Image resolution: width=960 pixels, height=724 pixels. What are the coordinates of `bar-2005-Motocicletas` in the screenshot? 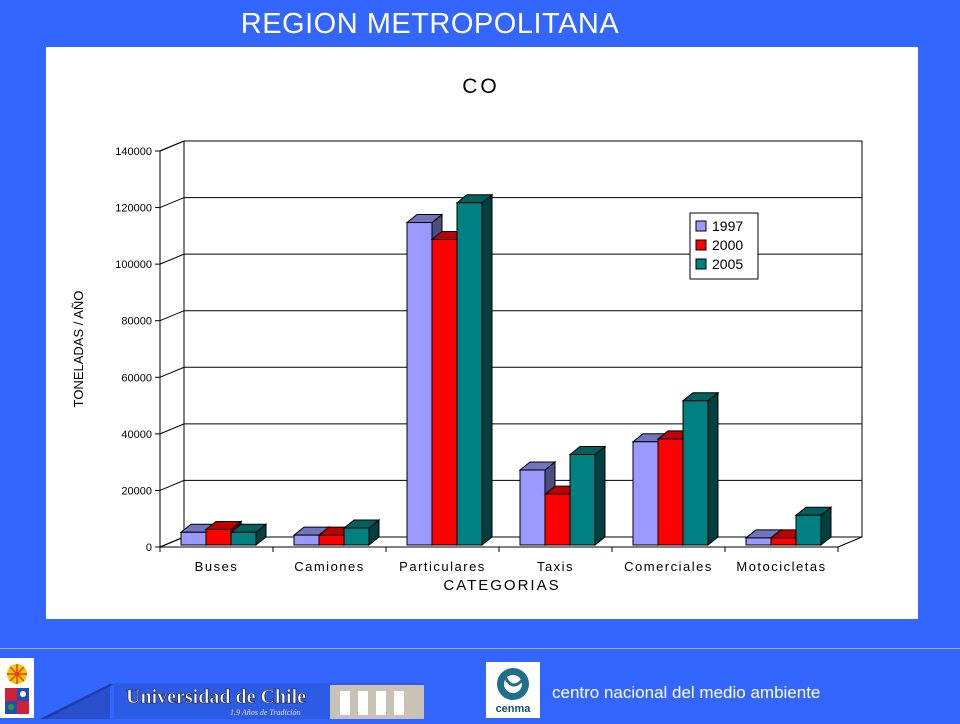 It's located at (808, 530).